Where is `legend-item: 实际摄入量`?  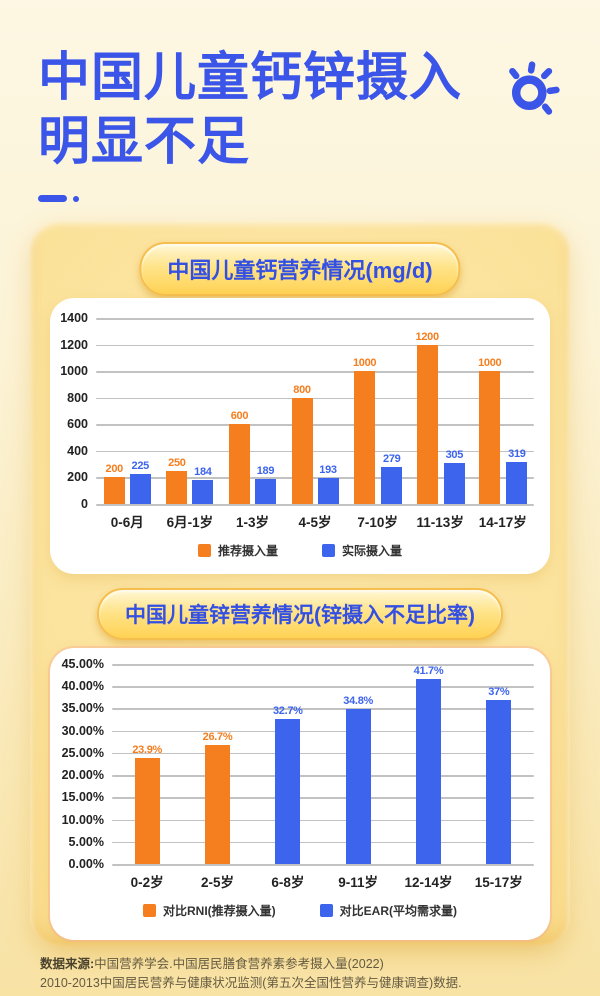
legend-item: 实际摄入量 is located at coordinates (362, 550).